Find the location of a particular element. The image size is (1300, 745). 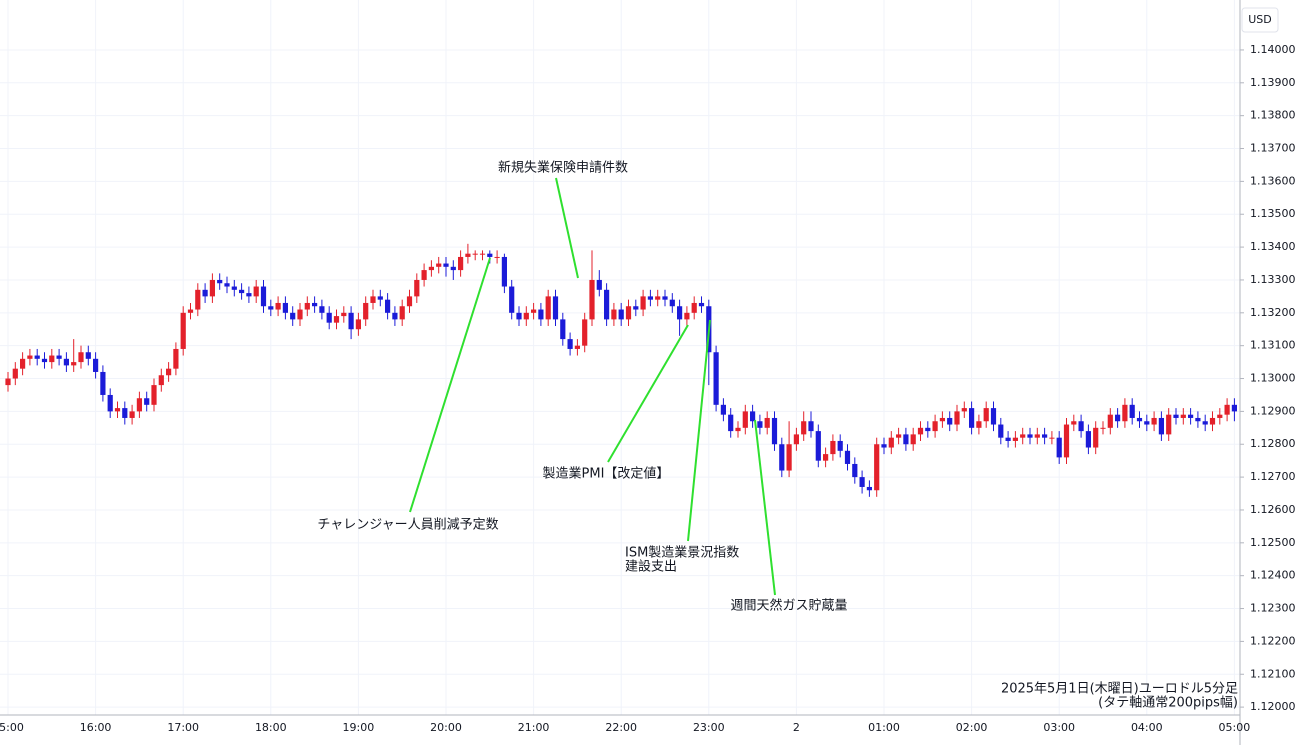

annotation-label: チャレンジャー人員削減予定数 is located at coordinates (407, 525).